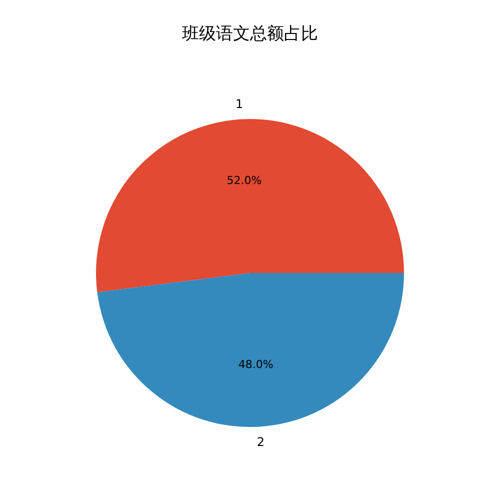 The width and height of the screenshot is (500, 500). What do you see at coordinates (250, 34) in the screenshot?
I see `chart-title: 班级语文总额占比` at bounding box center [250, 34].